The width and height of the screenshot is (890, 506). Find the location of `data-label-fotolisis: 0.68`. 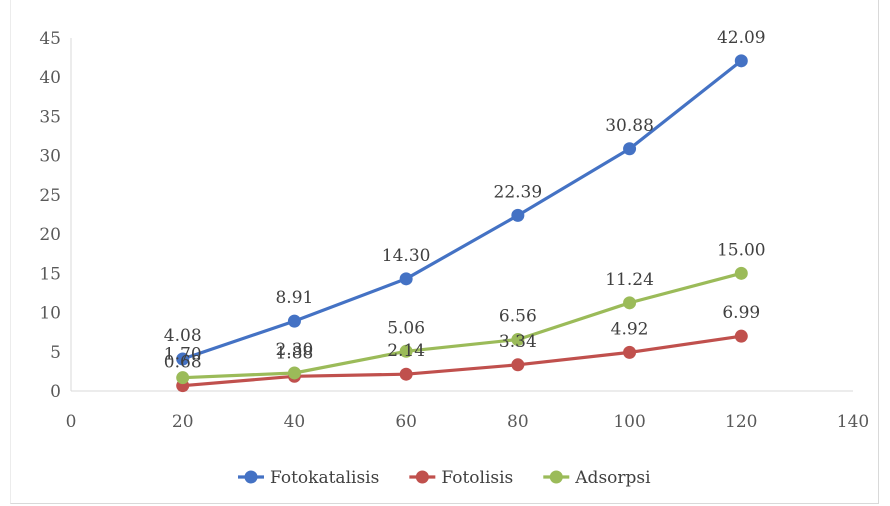

data-label-fotolisis: 0.68 is located at coordinates (183, 363).